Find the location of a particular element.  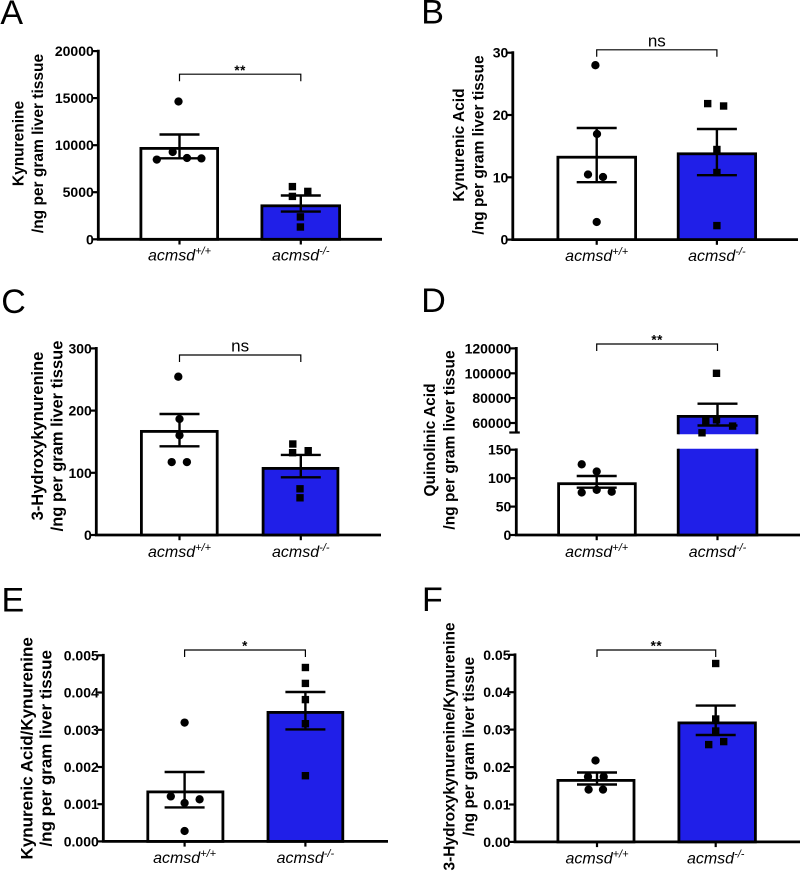

svg-text: 100000 is located at coordinates (488, 373).